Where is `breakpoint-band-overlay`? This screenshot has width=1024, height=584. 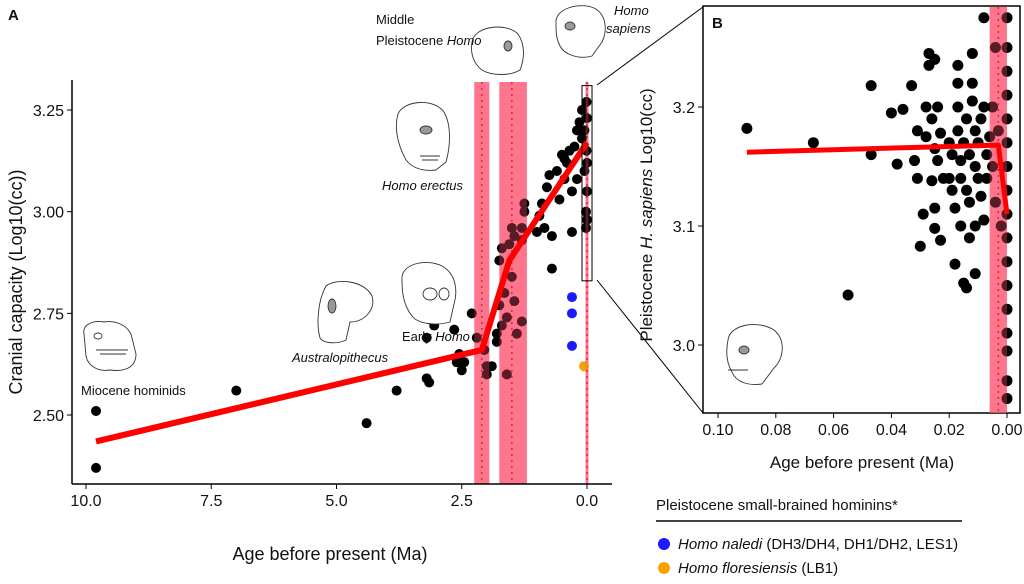
breakpoint-band-overlay is located at coordinates (998, 210).